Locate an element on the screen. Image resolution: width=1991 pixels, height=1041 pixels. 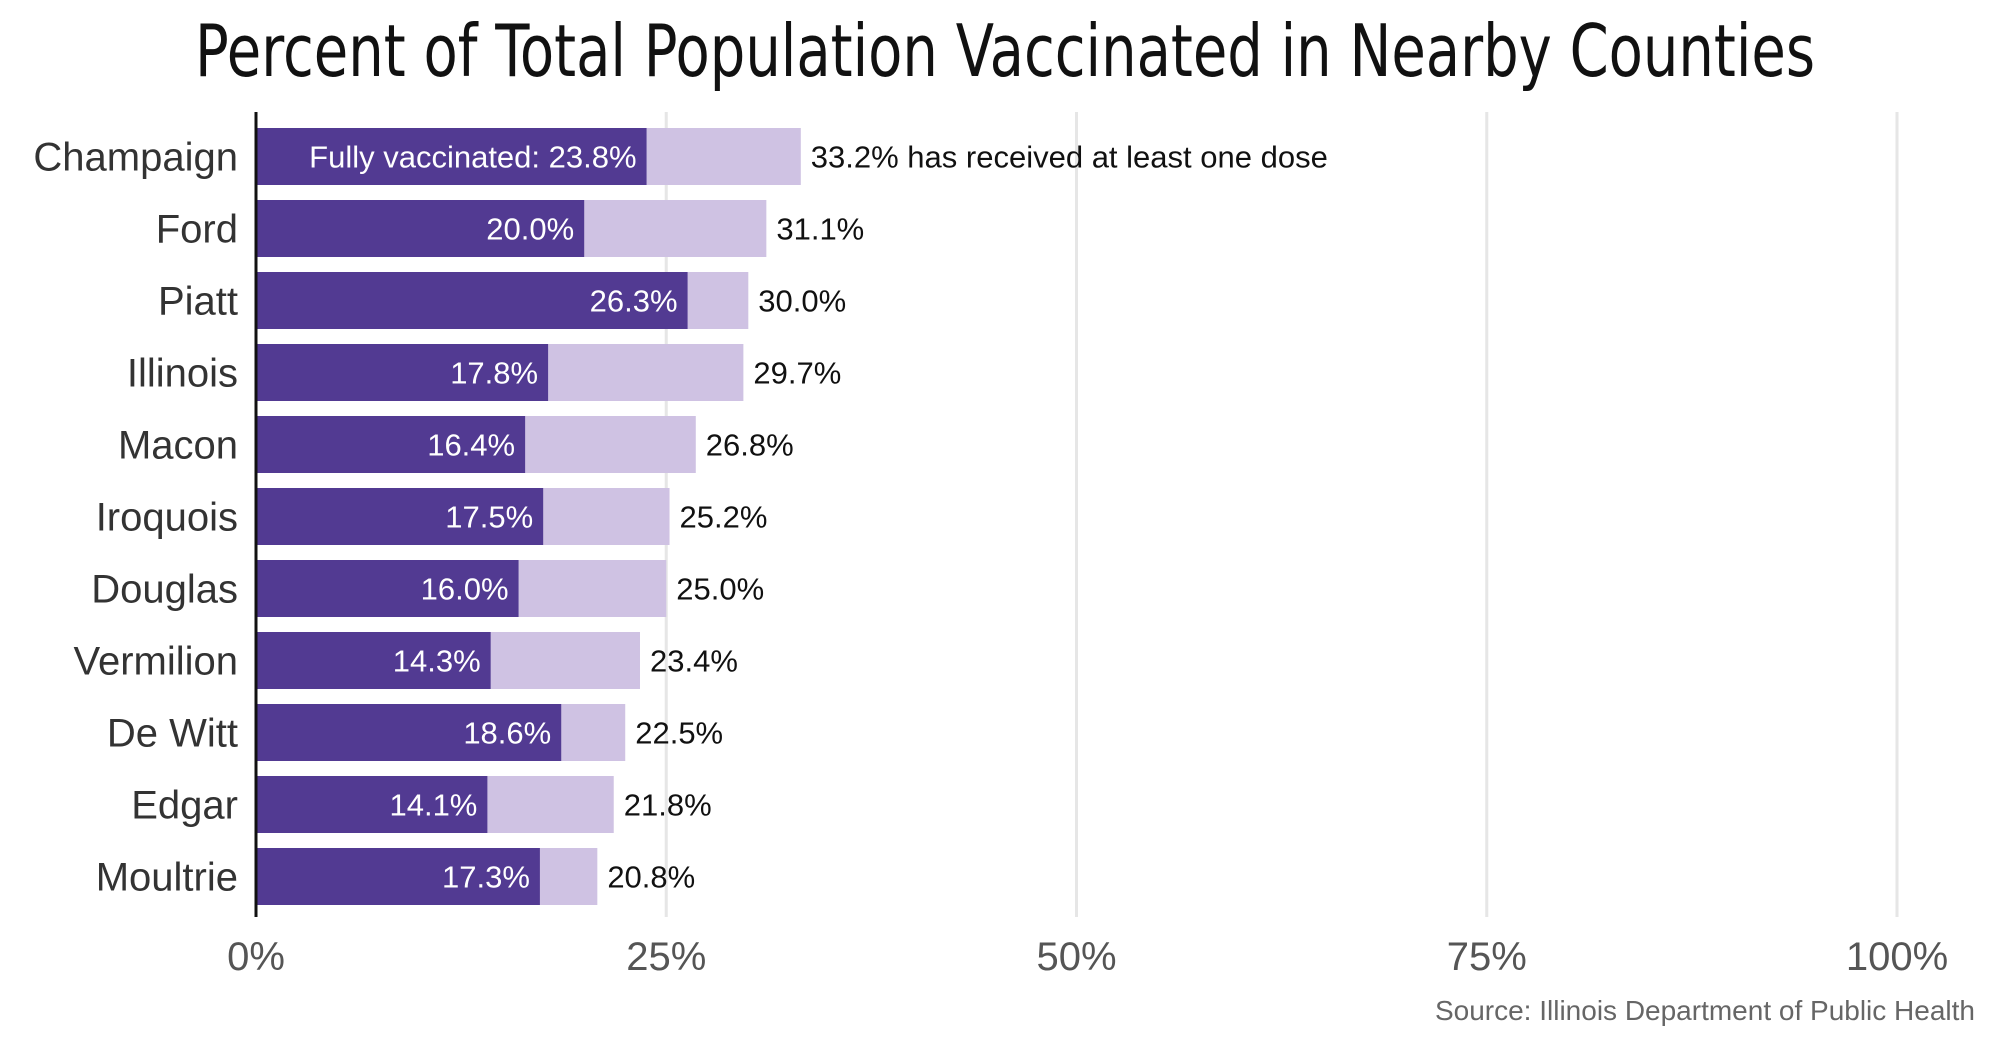
x-tick-label-75: 75% is located at coordinates (1487, 957).